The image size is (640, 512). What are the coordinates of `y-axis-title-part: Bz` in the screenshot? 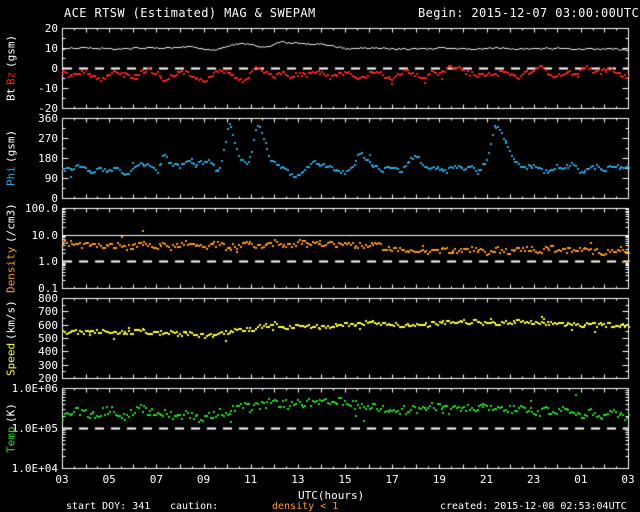 It's located at (11, 78).